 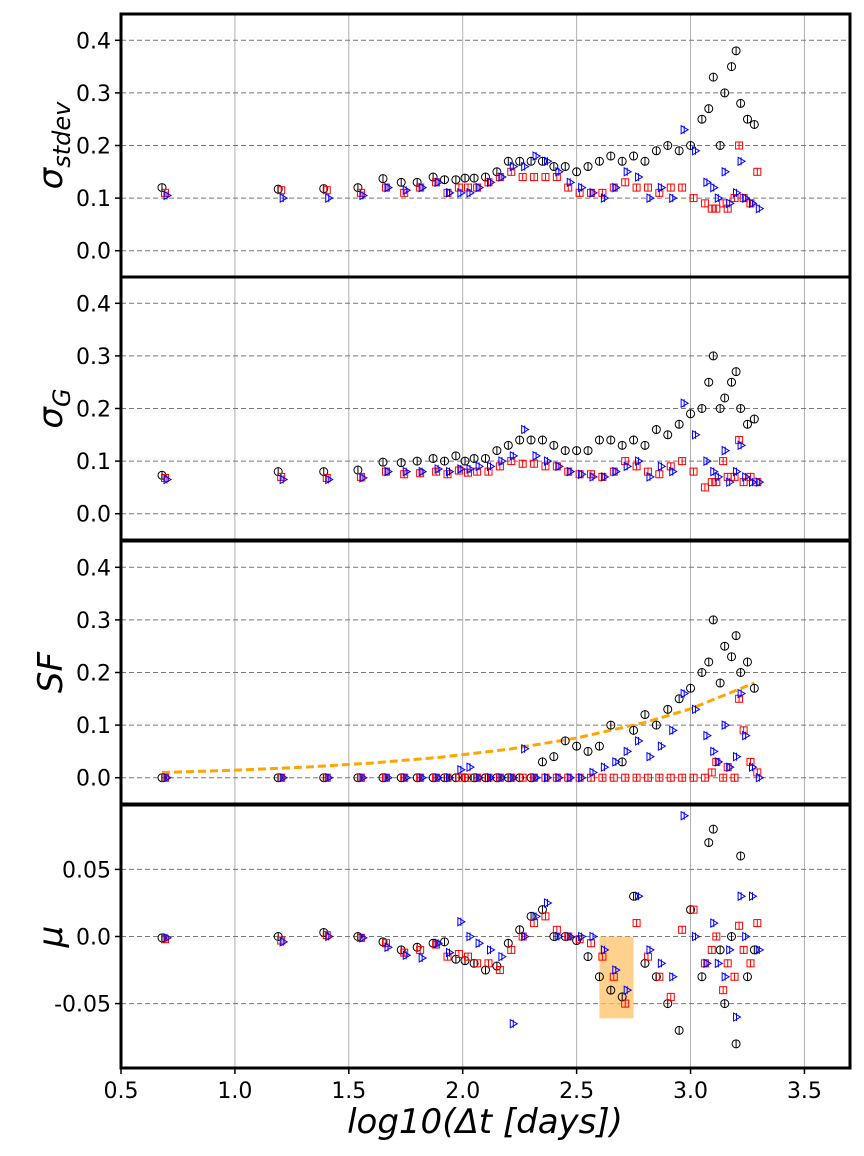 I want to click on y-tick-label: 0.2, so click(x=93, y=147).